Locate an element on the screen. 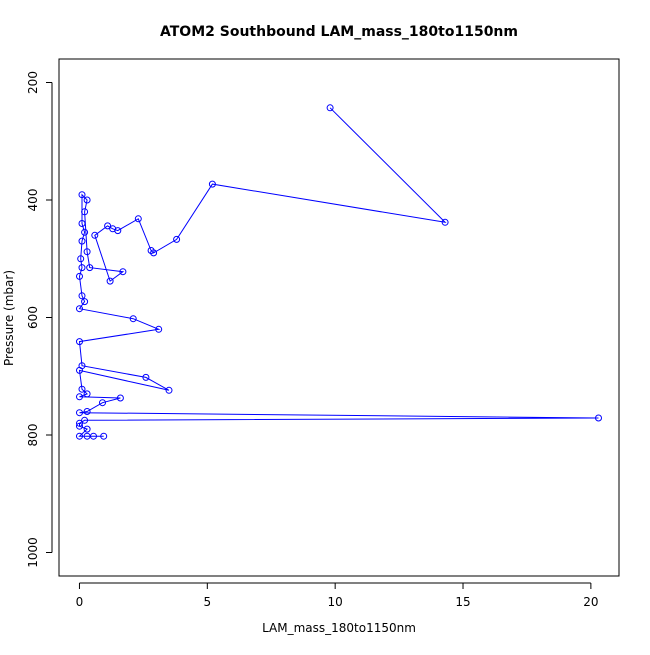 The image size is (650, 655). y-tick-label: 600 is located at coordinates (33, 317).